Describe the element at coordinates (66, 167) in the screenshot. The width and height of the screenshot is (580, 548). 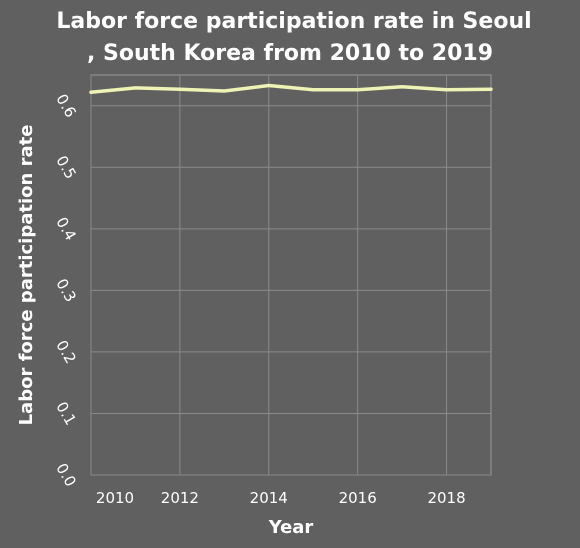
I see `y-tick-label: 0.5` at that location.